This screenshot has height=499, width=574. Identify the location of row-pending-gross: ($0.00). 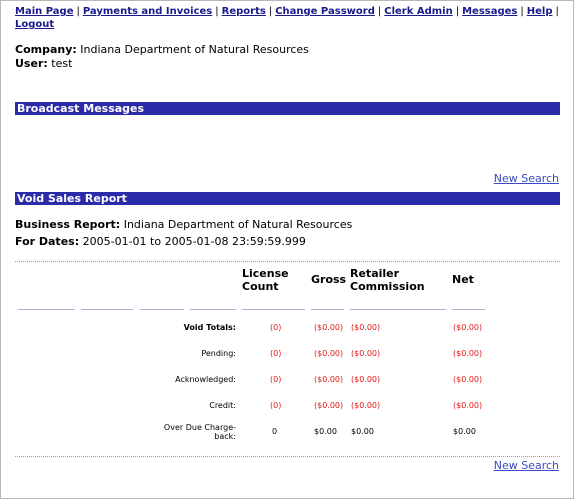
(329, 353).